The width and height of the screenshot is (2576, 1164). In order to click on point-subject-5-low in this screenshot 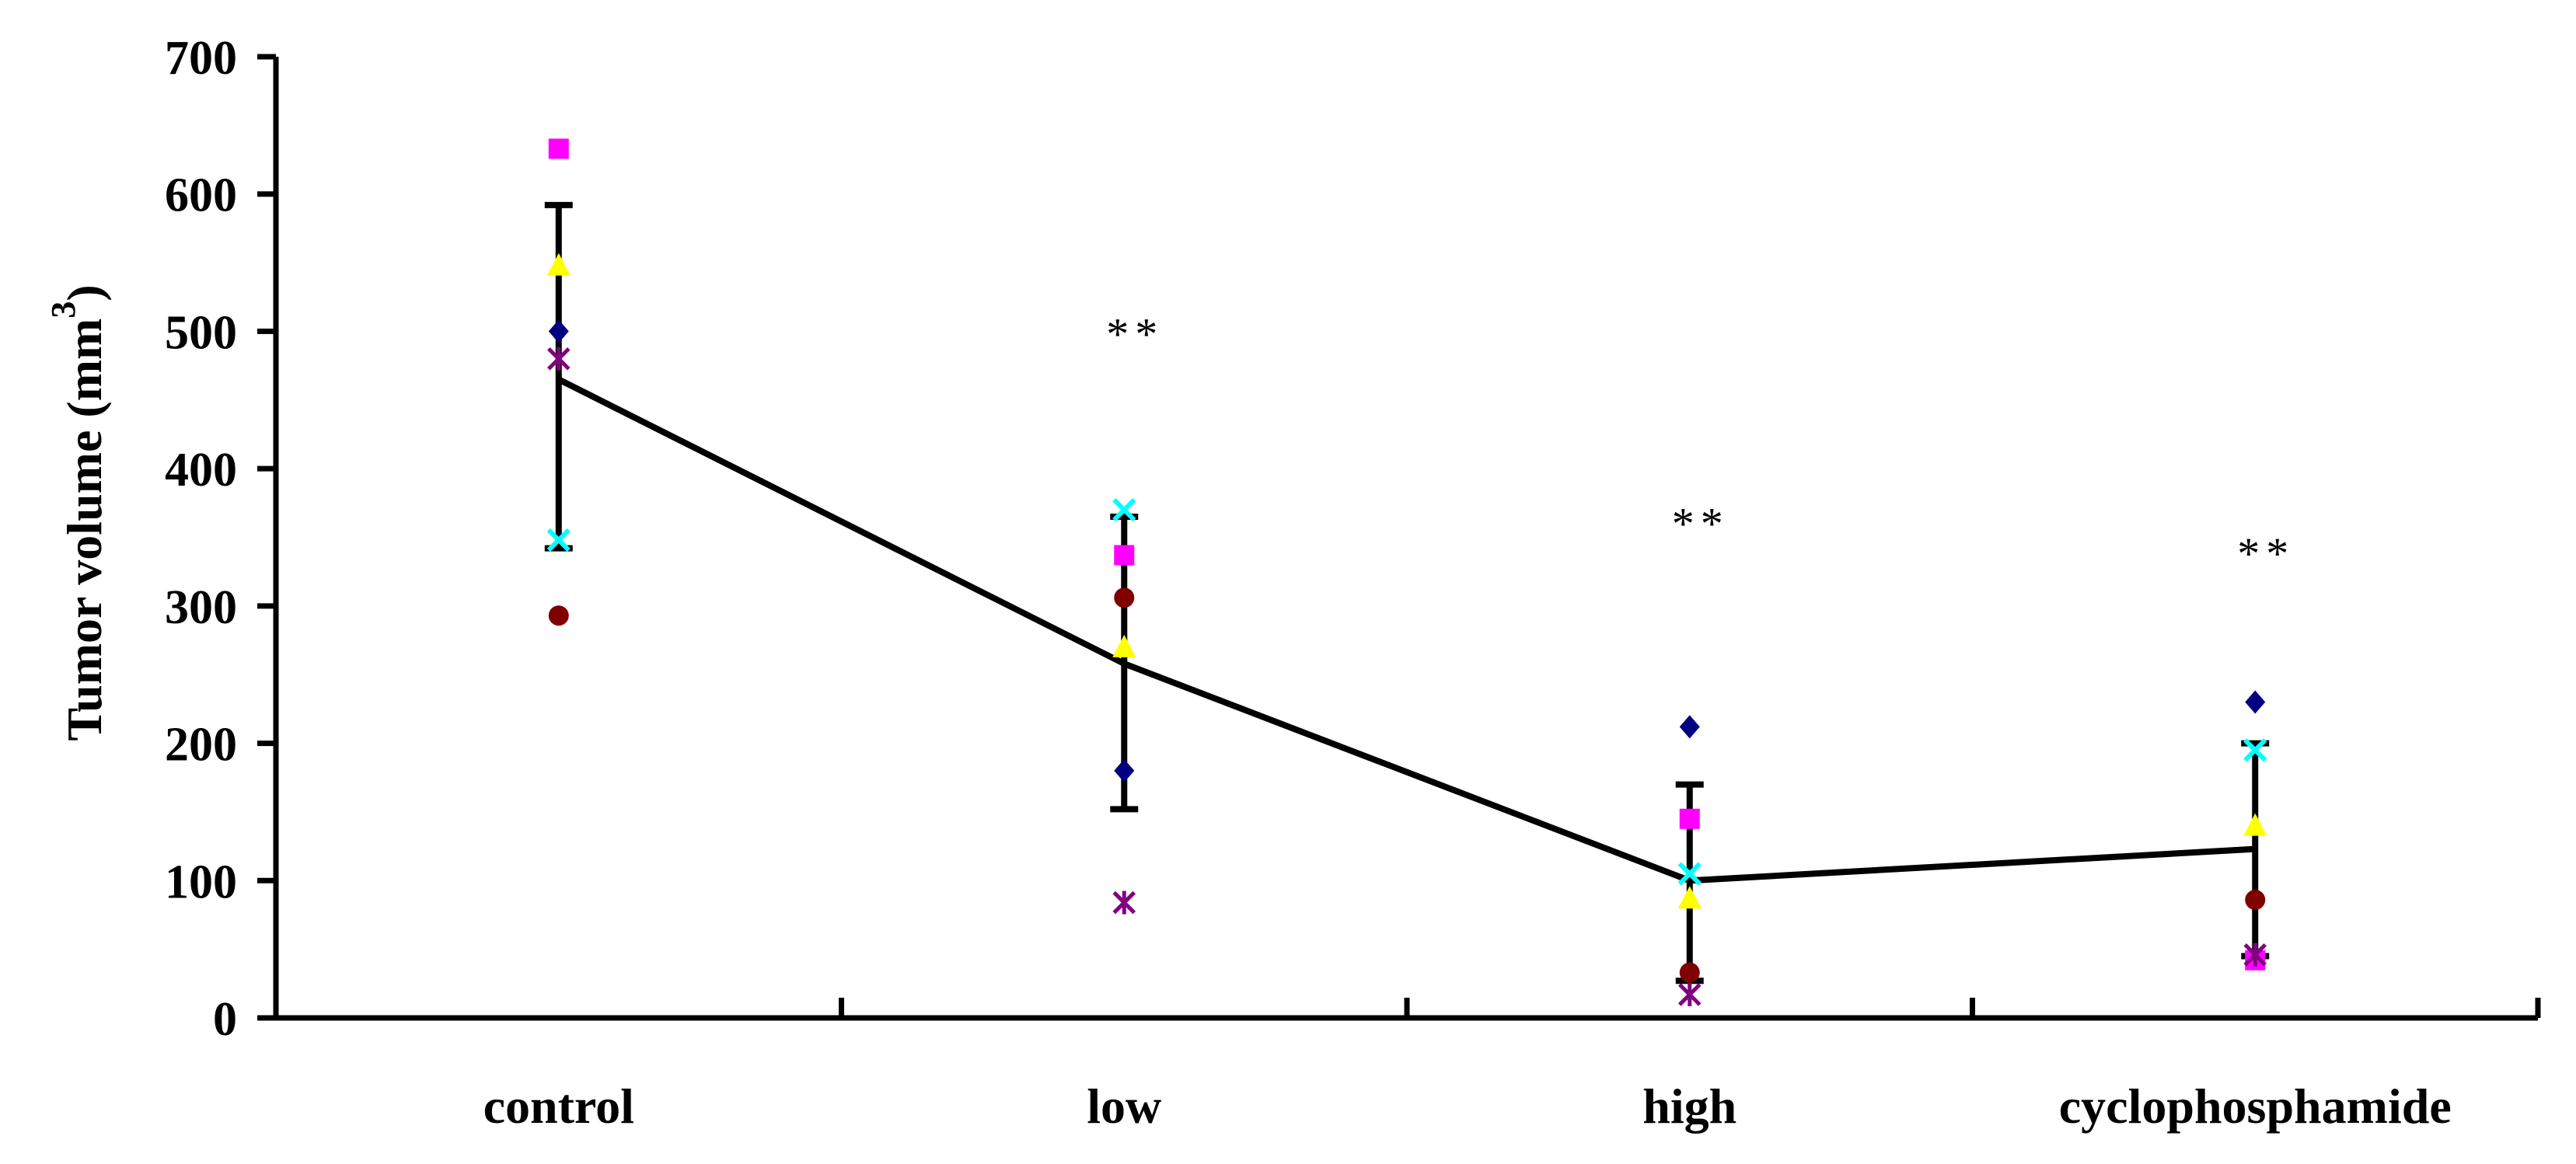, I will do `click(1124, 903)`.